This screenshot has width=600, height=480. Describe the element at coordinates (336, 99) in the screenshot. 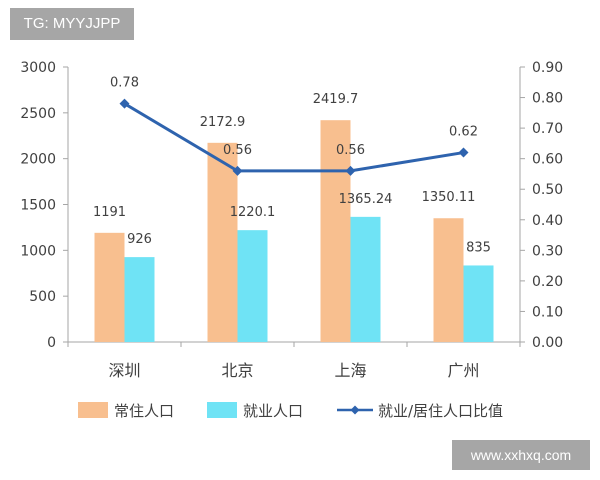

I see `data-label-resident: 2419.7` at that location.